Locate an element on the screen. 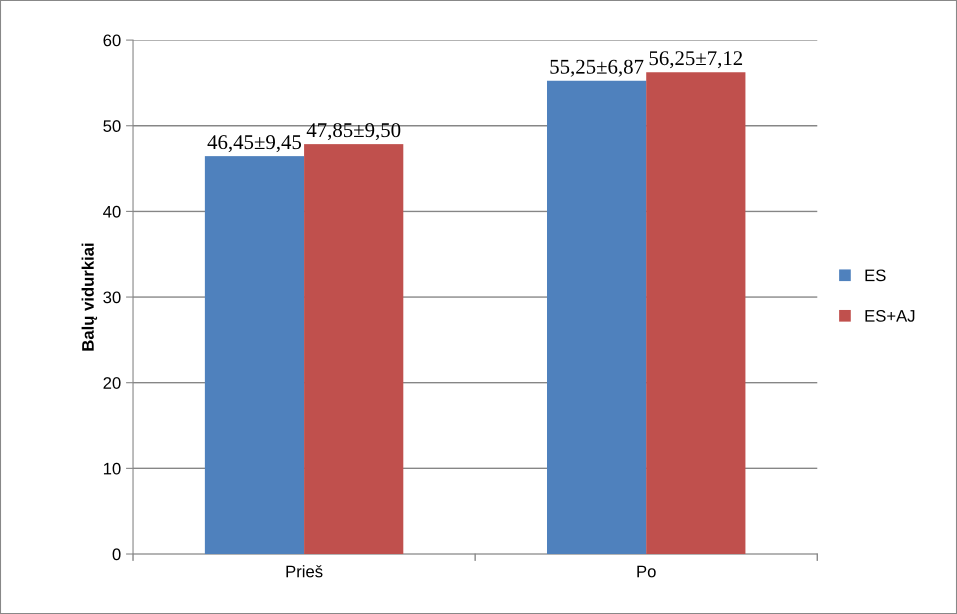  y-tick-label: 50 is located at coordinates (112, 126).